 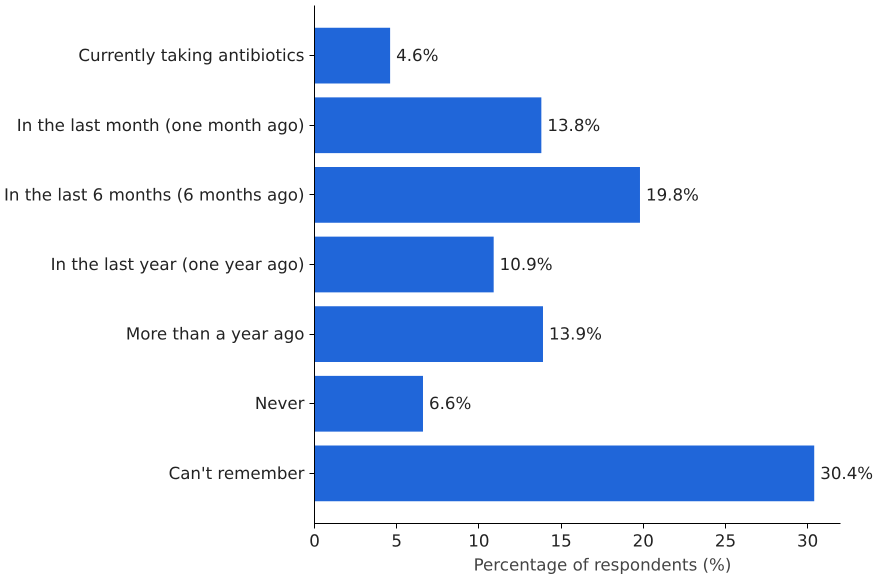 What do you see at coordinates (672, 194) in the screenshot?
I see `data-label: 19.8%` at bounding box center [672, 194].